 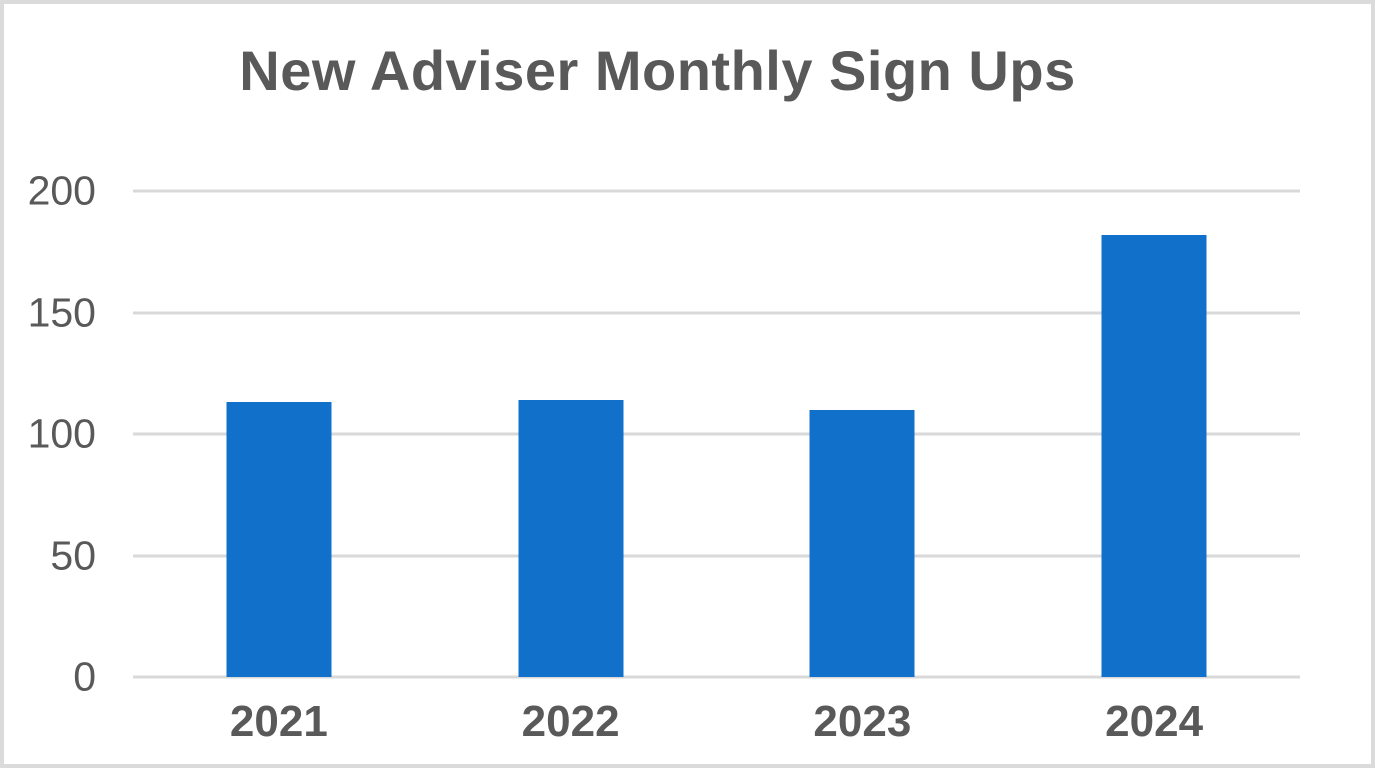 What do you see at coordinates (1154, 721) in the screenshot?
I see `x-axis-label-2024: 2024` at bounding box center [1154, 721].